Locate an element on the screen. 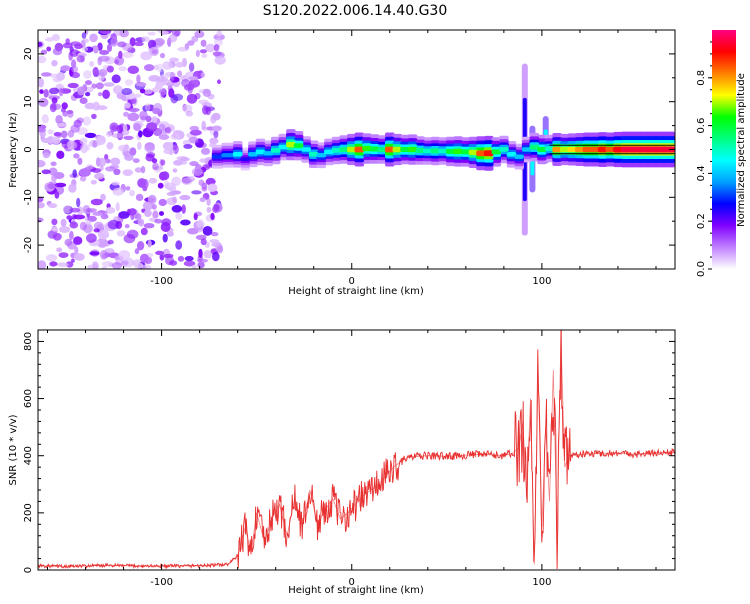 The height and width of the screenshot is (604, 750). y-tick-label: -20 is located at coordinates (28, 245).